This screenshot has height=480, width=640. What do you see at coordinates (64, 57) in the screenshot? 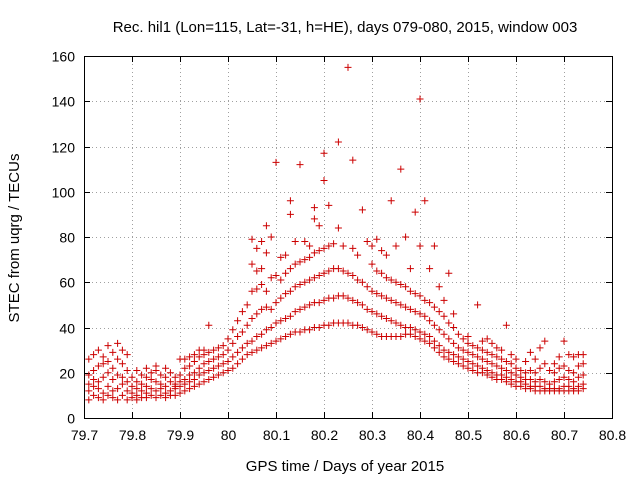
I see `y-tick-label: 160` at bounding box center [64, 57].